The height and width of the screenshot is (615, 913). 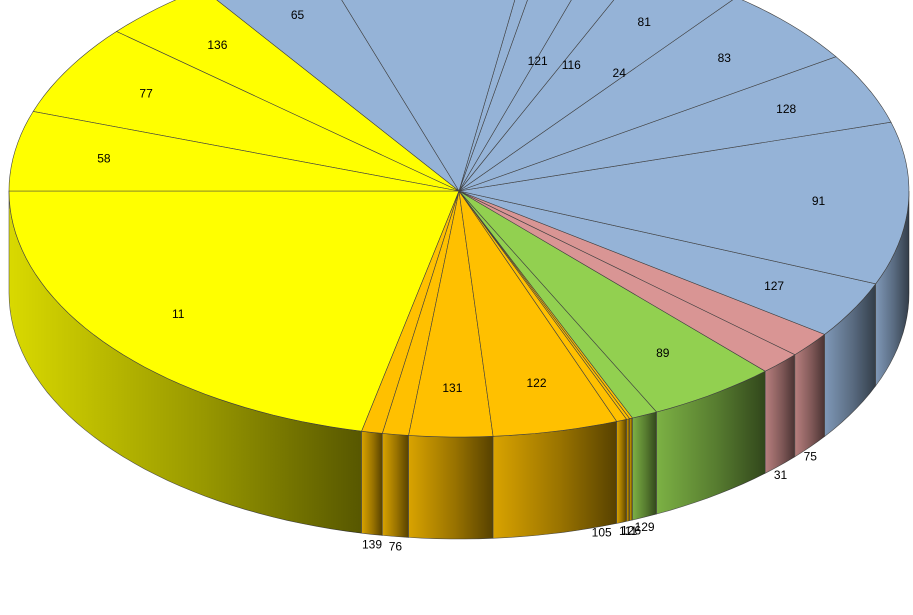 I want to click on data-label-128: 128, so click(x=786, y=109).